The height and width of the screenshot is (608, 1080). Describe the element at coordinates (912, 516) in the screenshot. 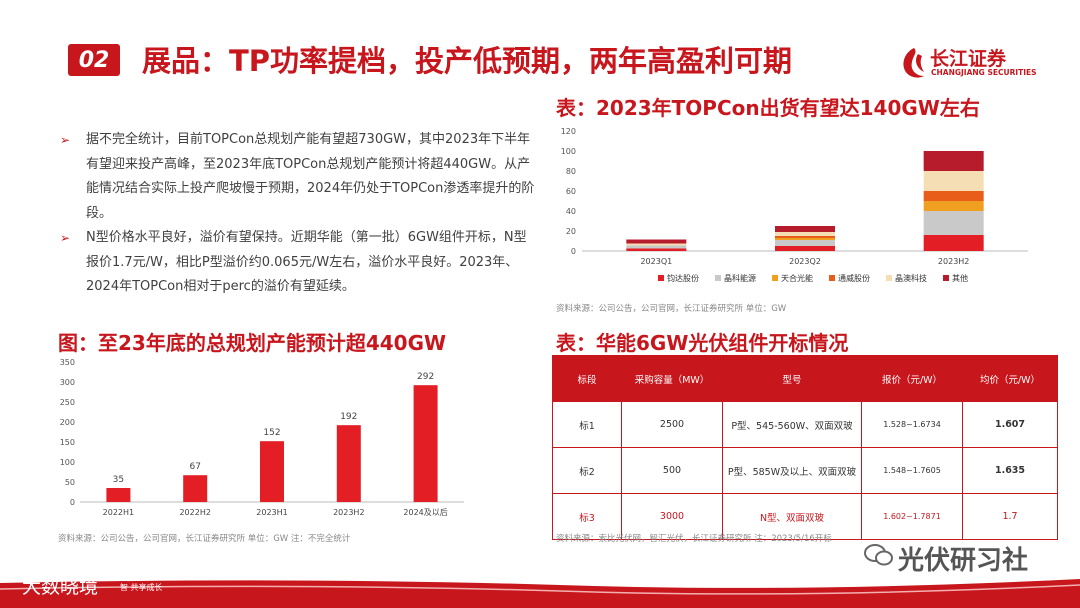

I see `table-cell: 1.602~1.7871` at that location.